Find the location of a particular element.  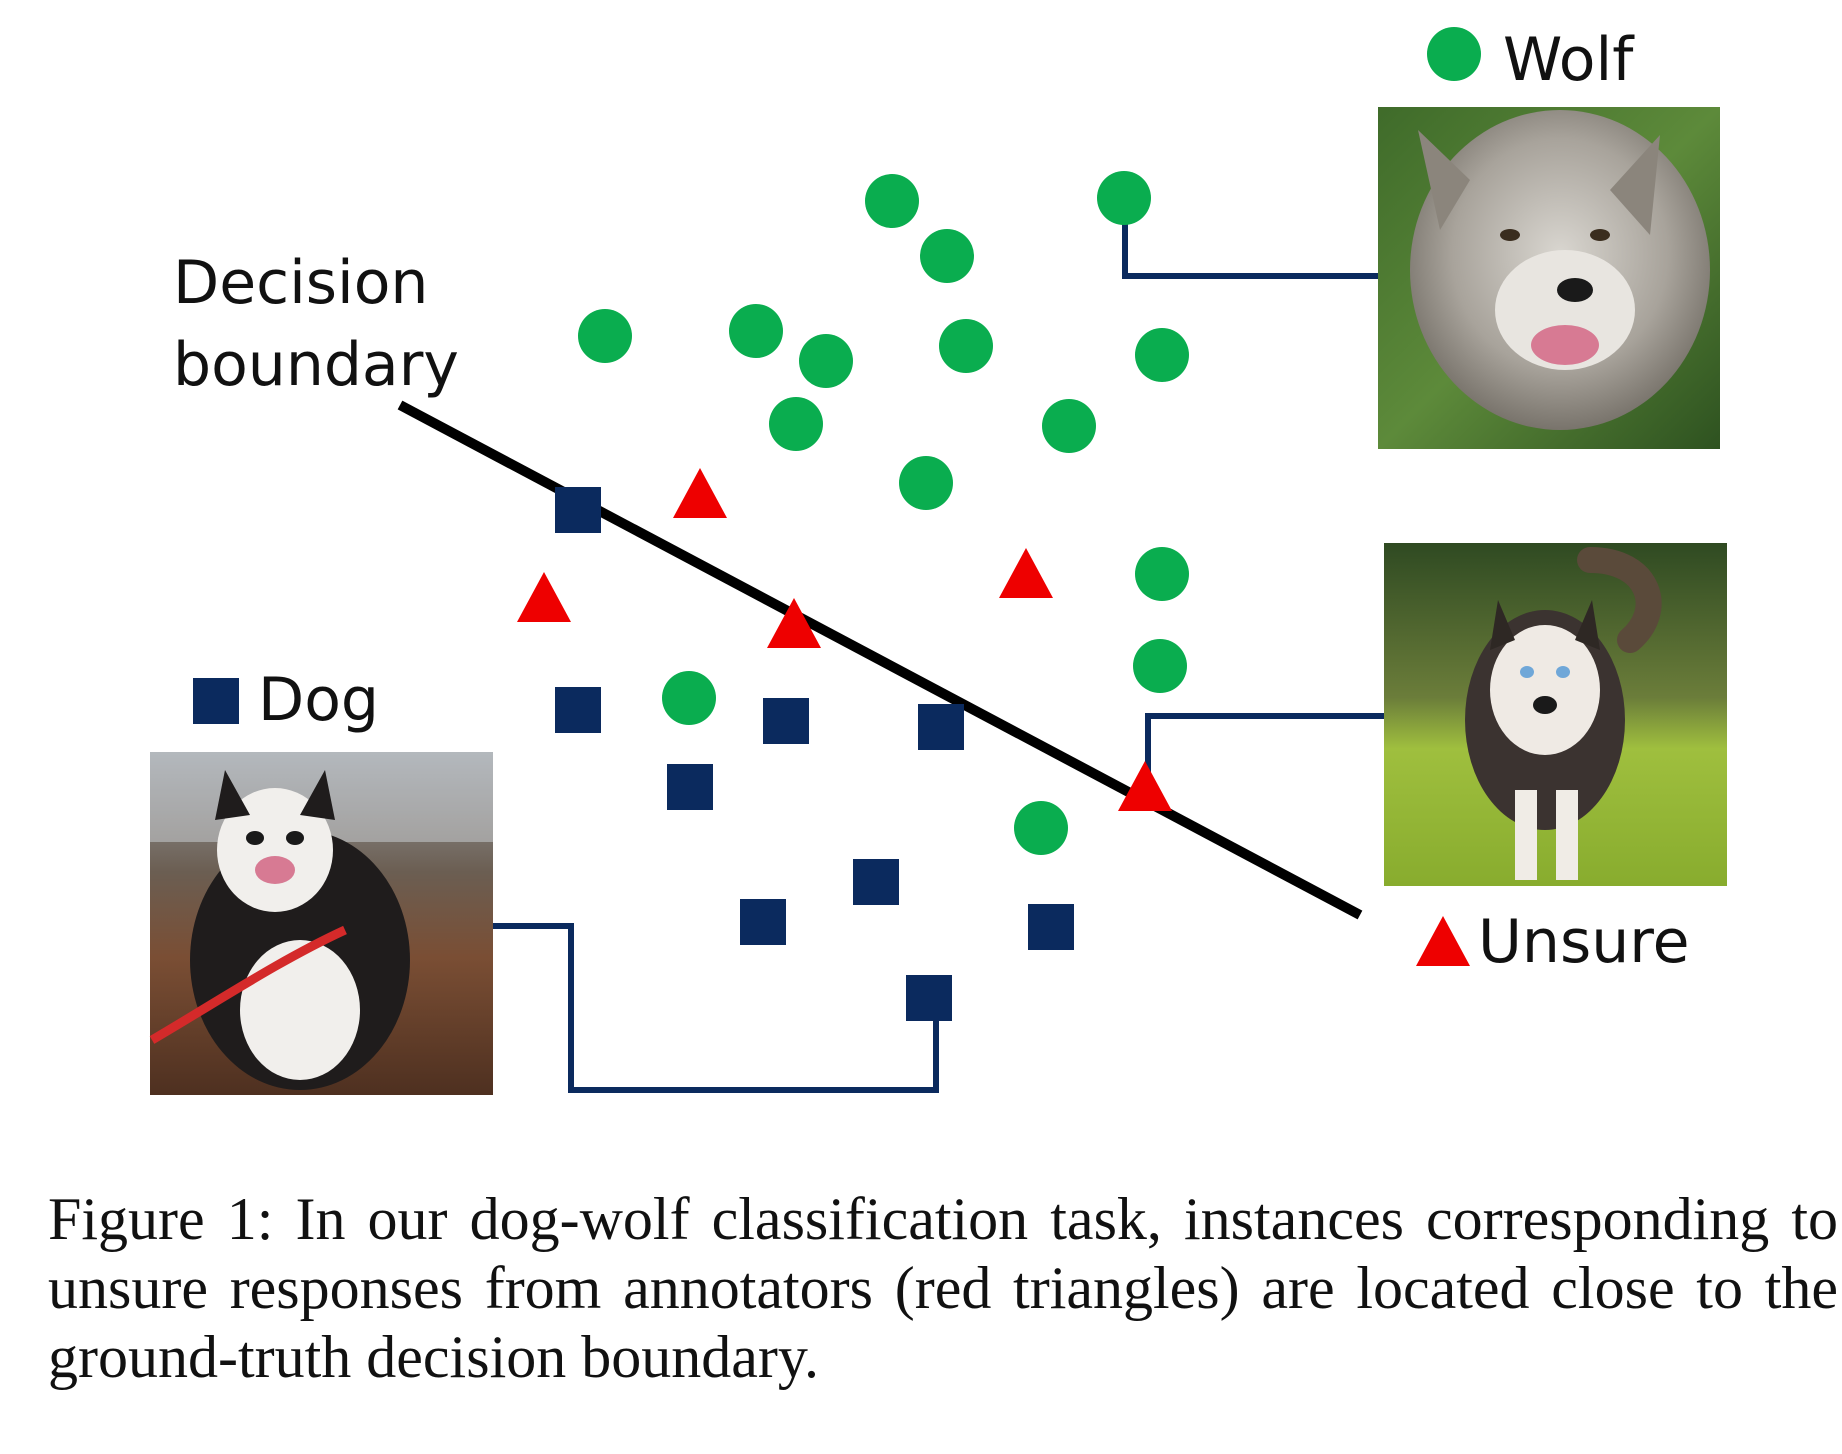

dog-photo is located at coordinates (321, 923).